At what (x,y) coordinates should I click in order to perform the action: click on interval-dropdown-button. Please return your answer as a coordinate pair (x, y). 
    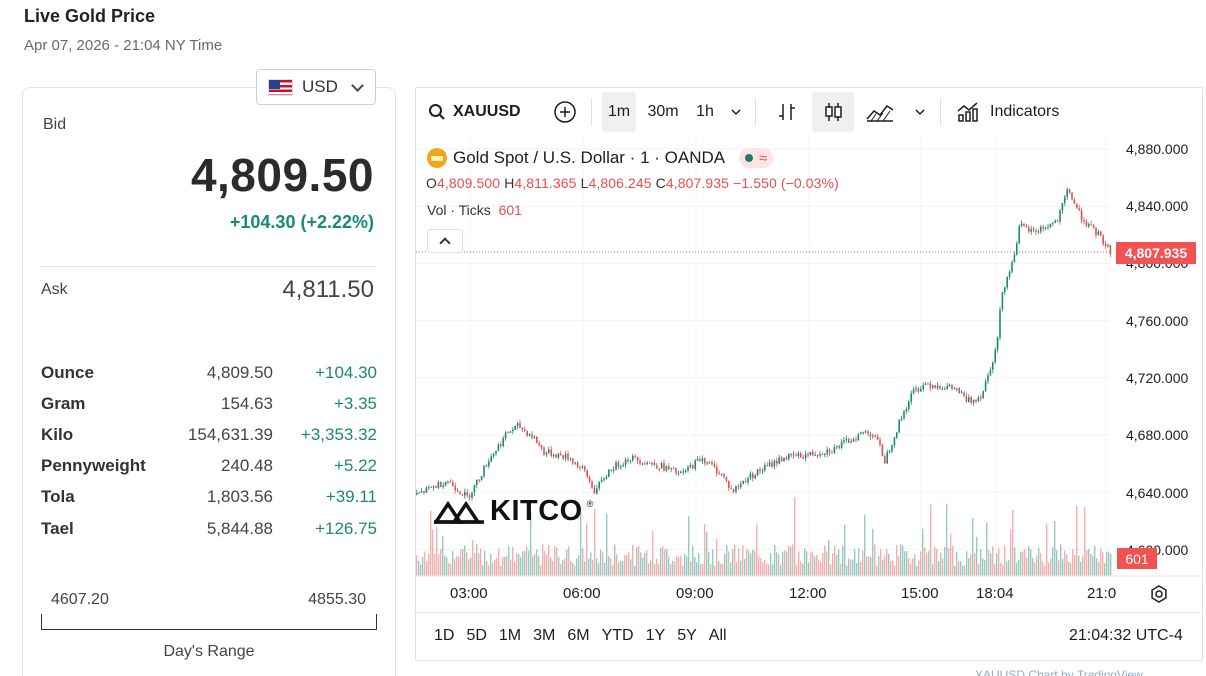
    Looking at the image, I should click on (736, 112).